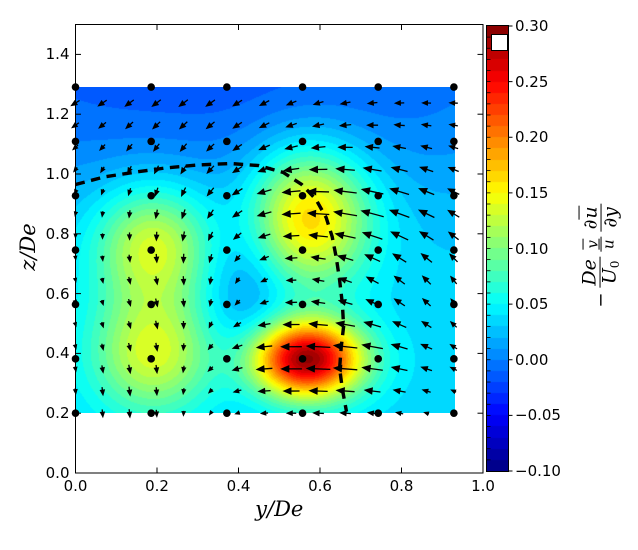 The height and width of the screenshot is (550, 638). I want to click on x-axis-label: y/De, so click(279, 509).